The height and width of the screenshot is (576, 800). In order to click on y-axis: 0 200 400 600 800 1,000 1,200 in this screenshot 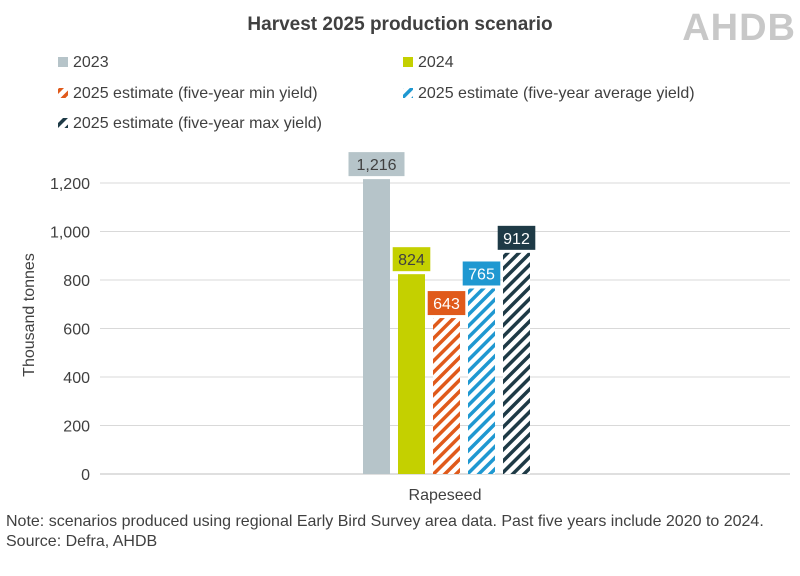, I will do `click(70, 330)`.